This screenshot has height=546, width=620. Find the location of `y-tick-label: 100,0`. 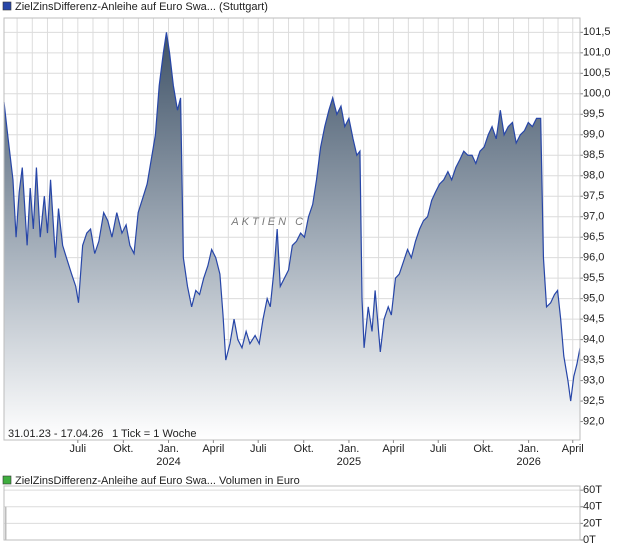

y-tick-label: 100,0 is located at coordinates (597, 94).